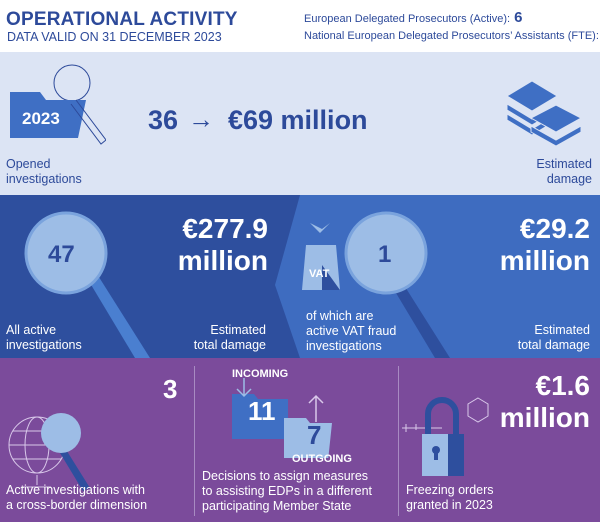  What do you see at coordinates (41, 118) in the screenshot?
I see `folder-year: 2023` at bounding box center [41, 118].